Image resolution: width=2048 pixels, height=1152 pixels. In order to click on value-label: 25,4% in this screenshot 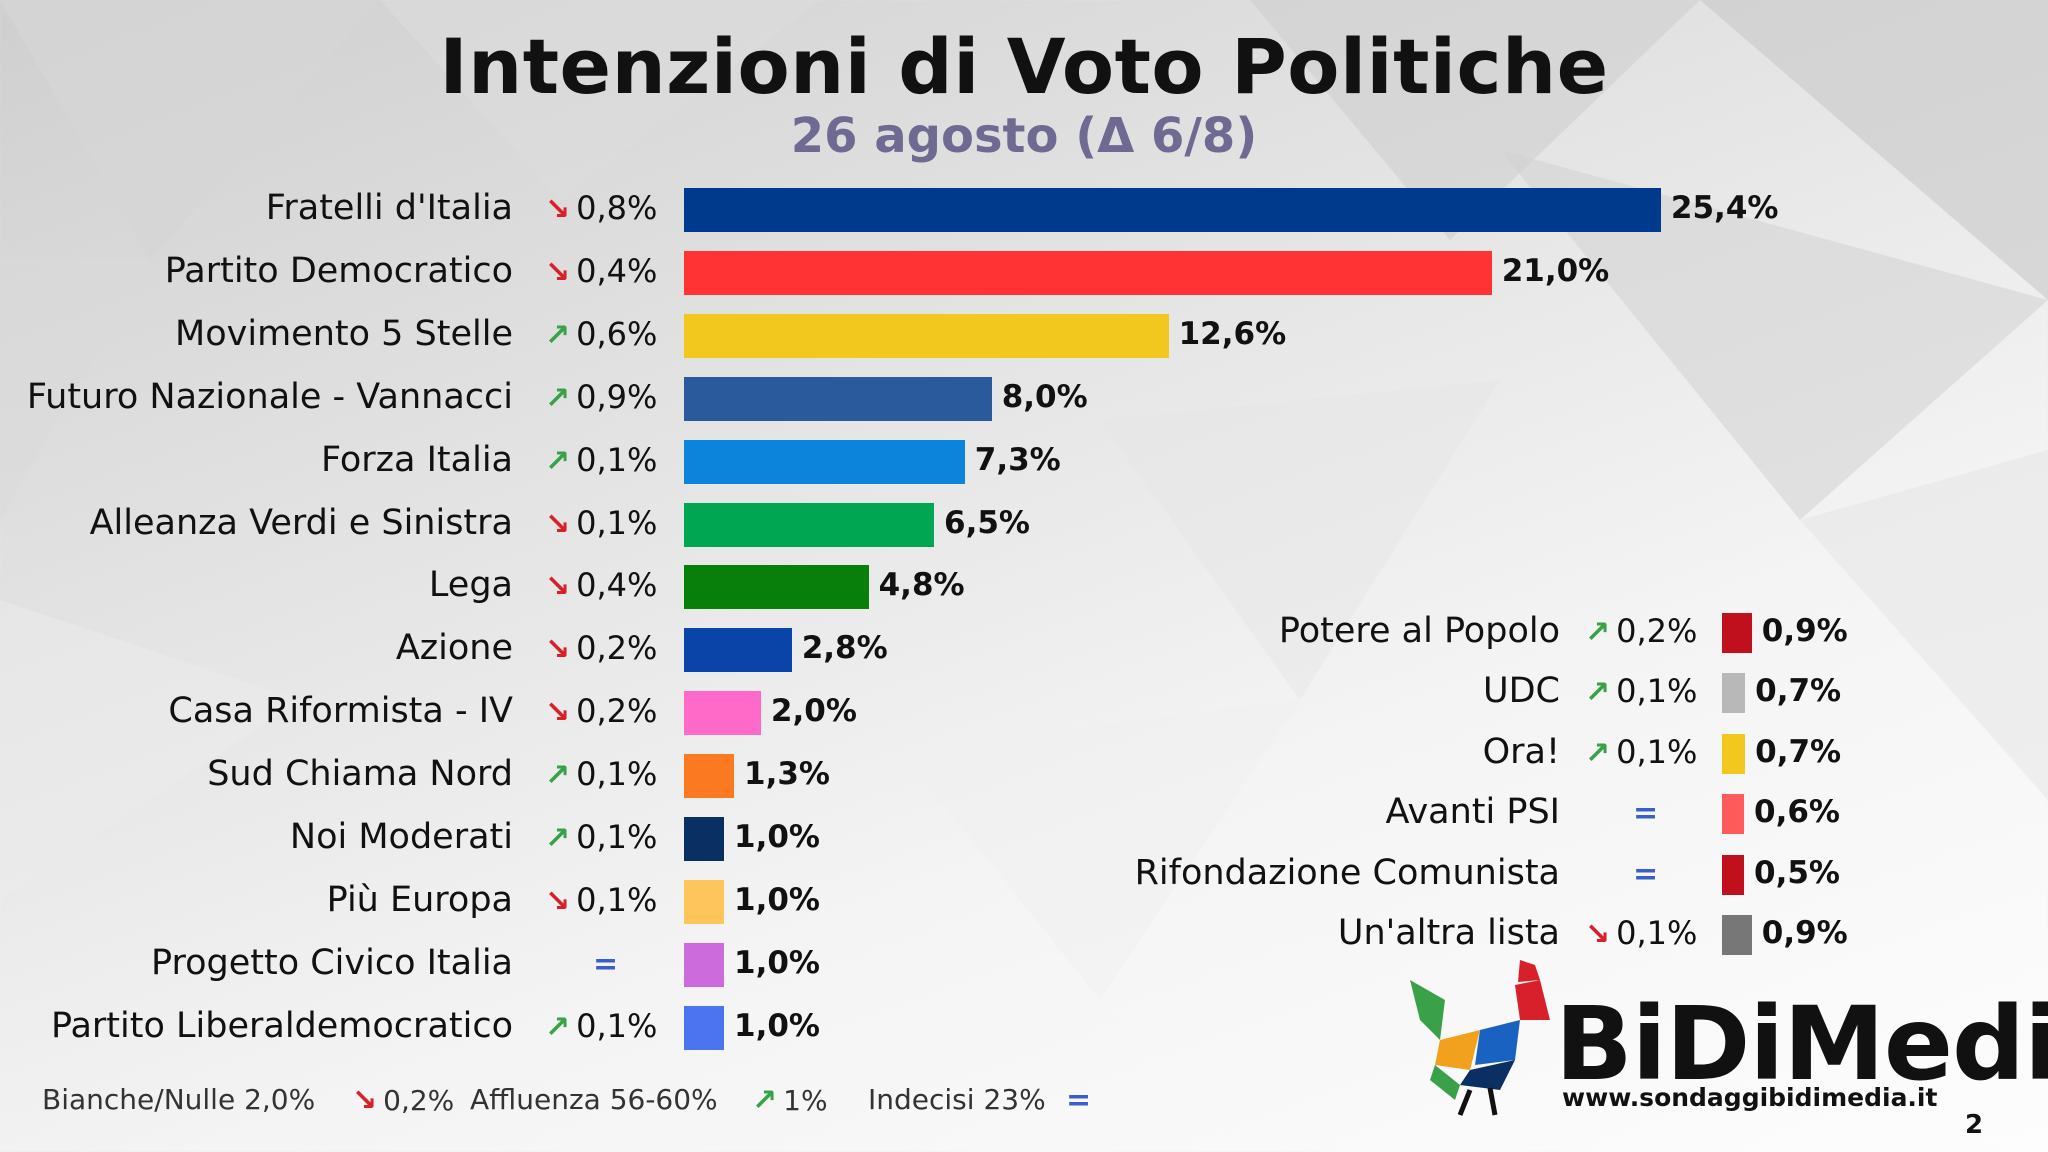, I will do `click(1724, 208)`.